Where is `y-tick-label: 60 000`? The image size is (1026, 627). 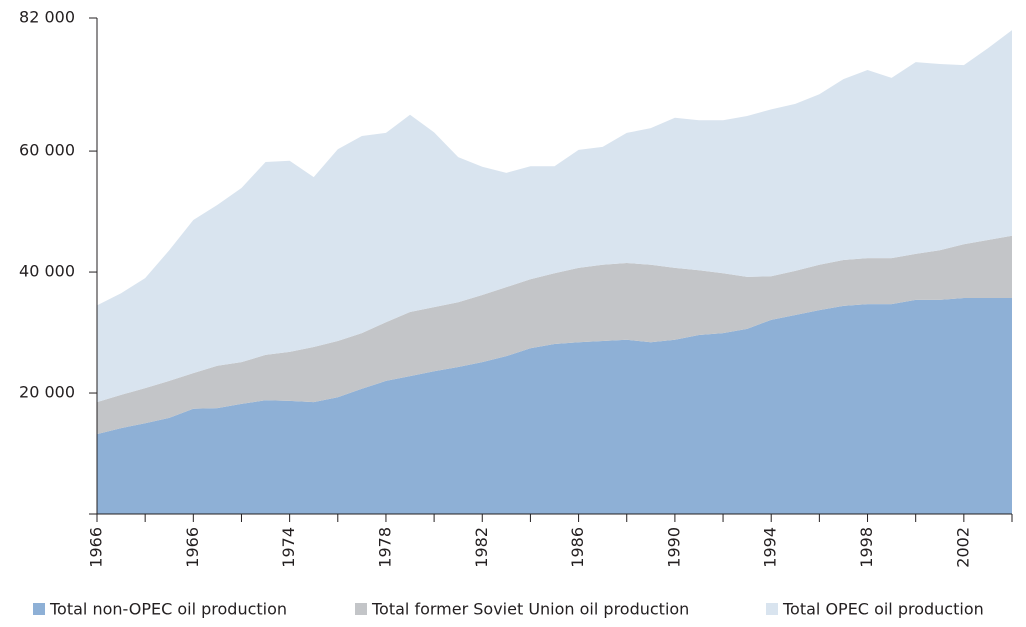 y-tick-label: 60 000 is located at coordinates (47, 150).